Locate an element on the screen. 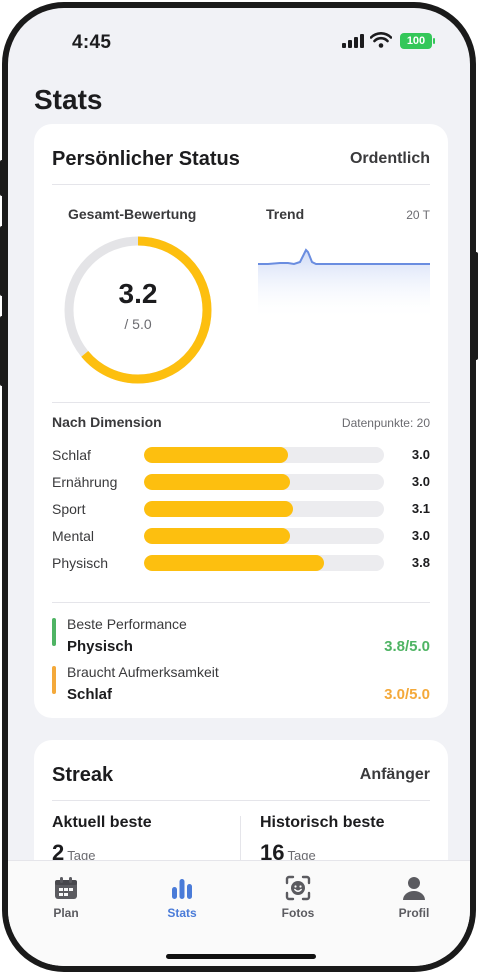 The image size is (478, 974). tab-label: Plan is located at coordinates (66, 913).